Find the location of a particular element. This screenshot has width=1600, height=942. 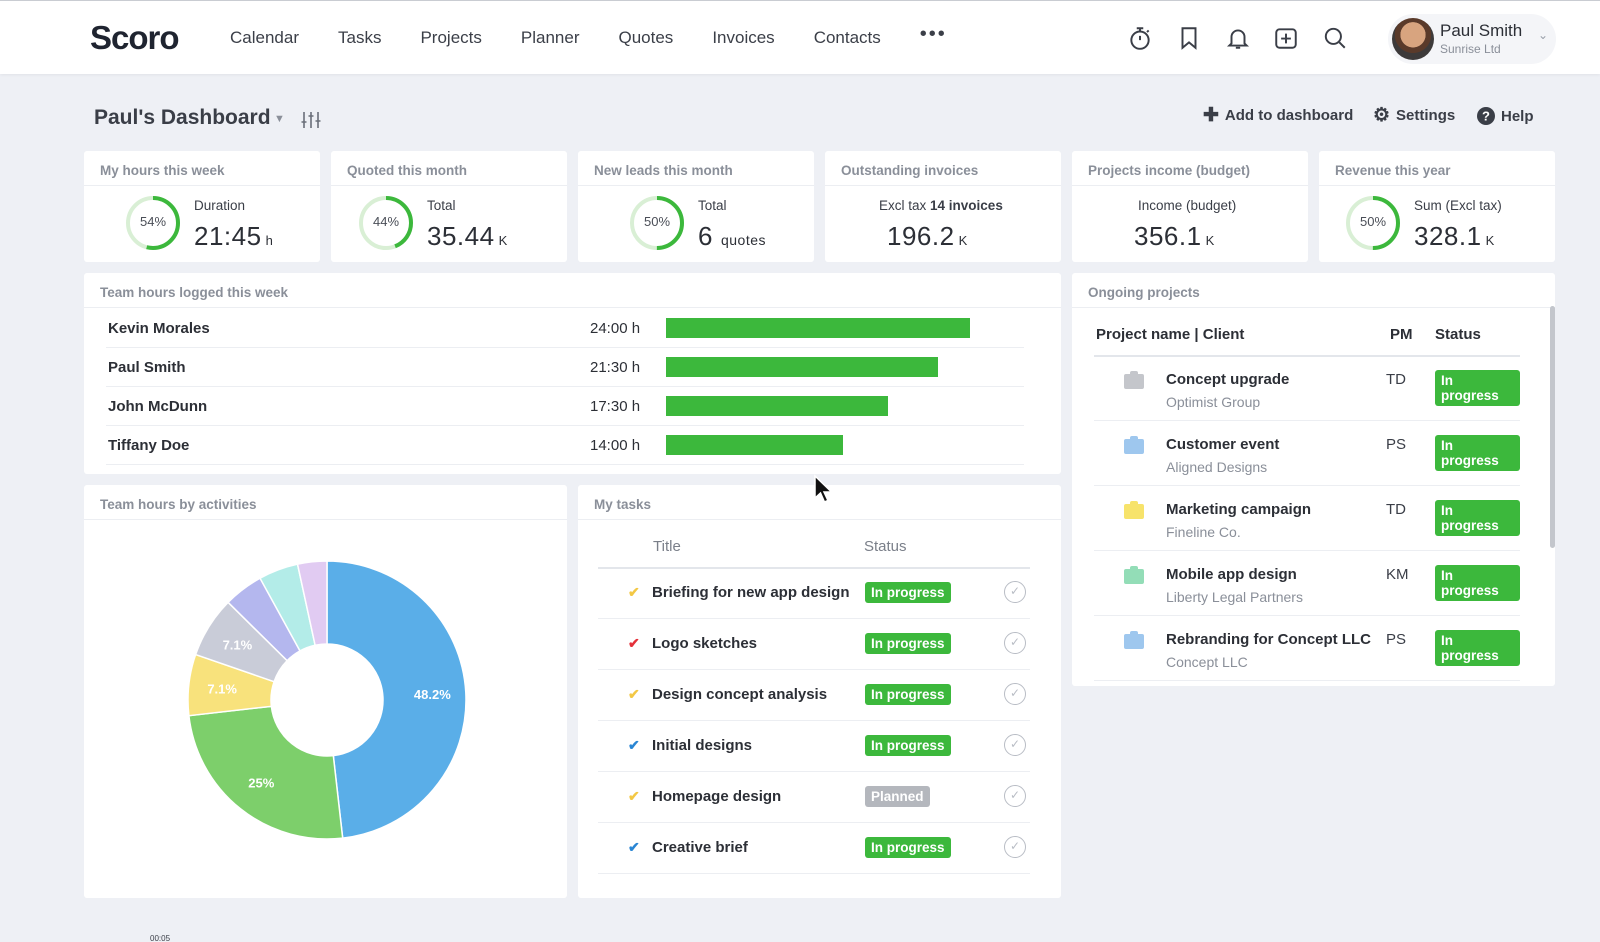

help-button: ? Help is located at coordinates (1505, 116).